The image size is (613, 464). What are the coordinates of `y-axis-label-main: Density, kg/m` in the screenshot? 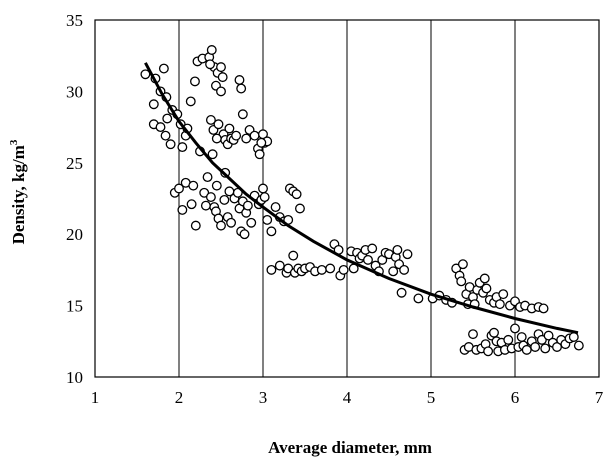 It's located at (18, 194).